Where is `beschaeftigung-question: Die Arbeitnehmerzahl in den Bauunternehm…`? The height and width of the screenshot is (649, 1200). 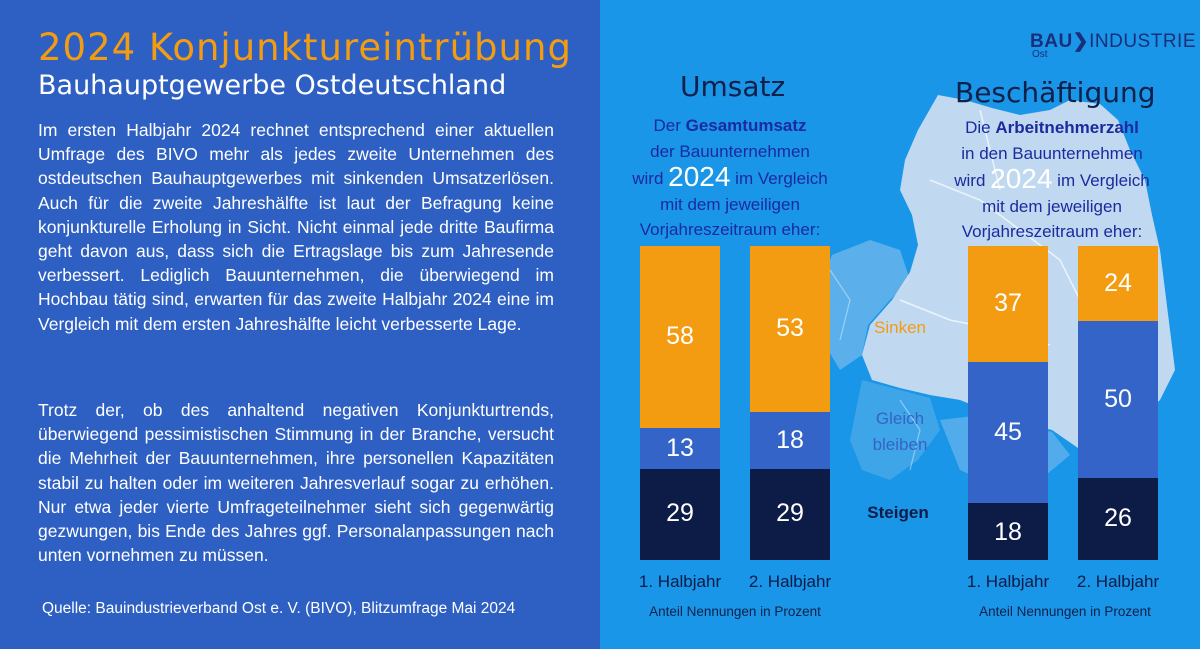
beschaeftigung-question: Die Arbeitnehmerzahl in den Bauunternehm… is located at coordinates (1052, 179).